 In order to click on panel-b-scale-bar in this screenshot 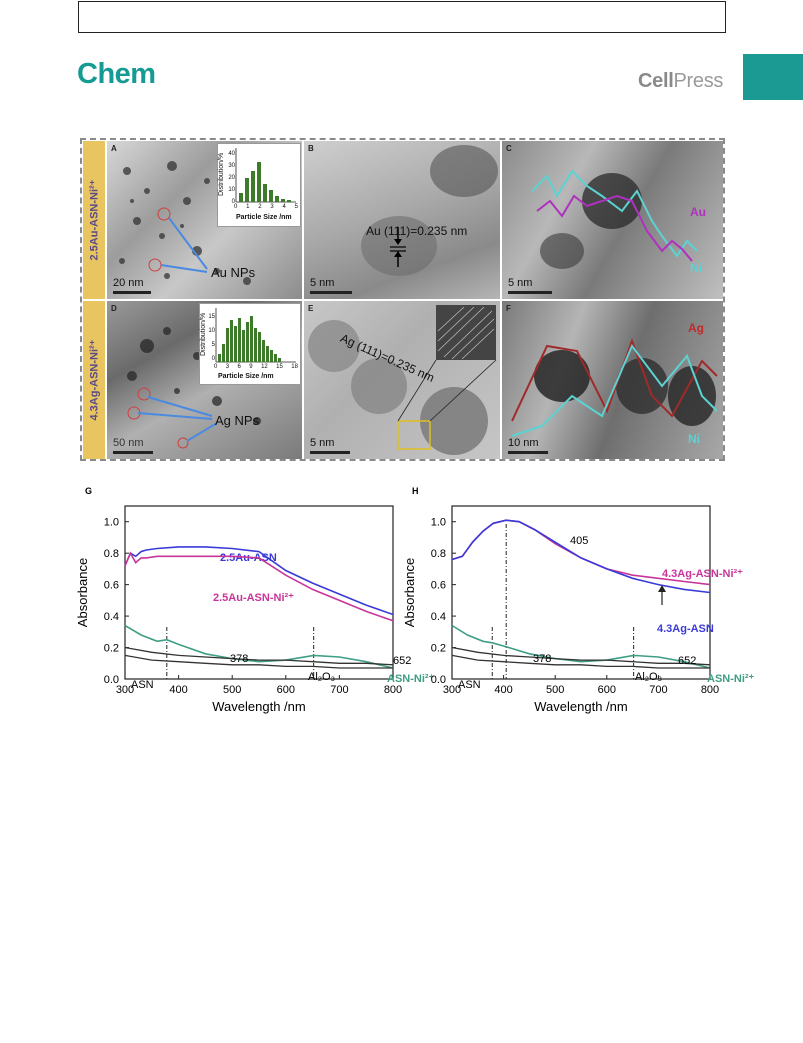, I will do `click(331, 292)`.